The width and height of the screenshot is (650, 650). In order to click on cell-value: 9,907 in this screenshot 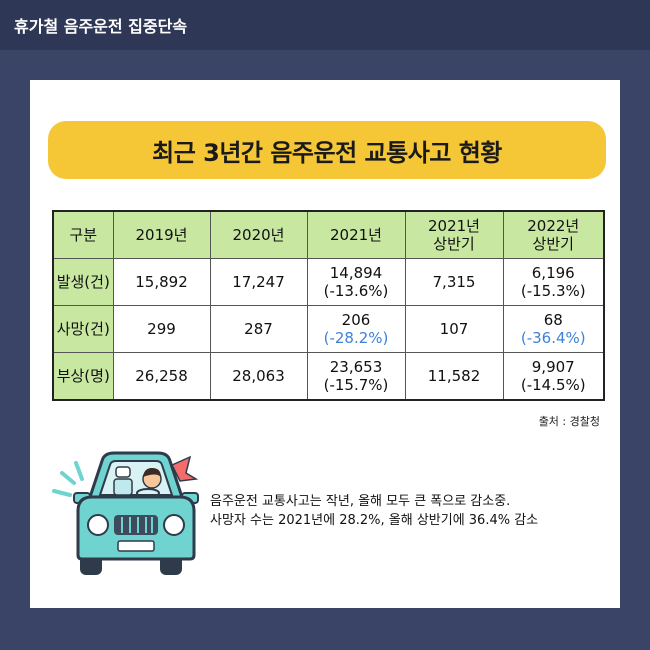, I will do `click(553, 366)`.